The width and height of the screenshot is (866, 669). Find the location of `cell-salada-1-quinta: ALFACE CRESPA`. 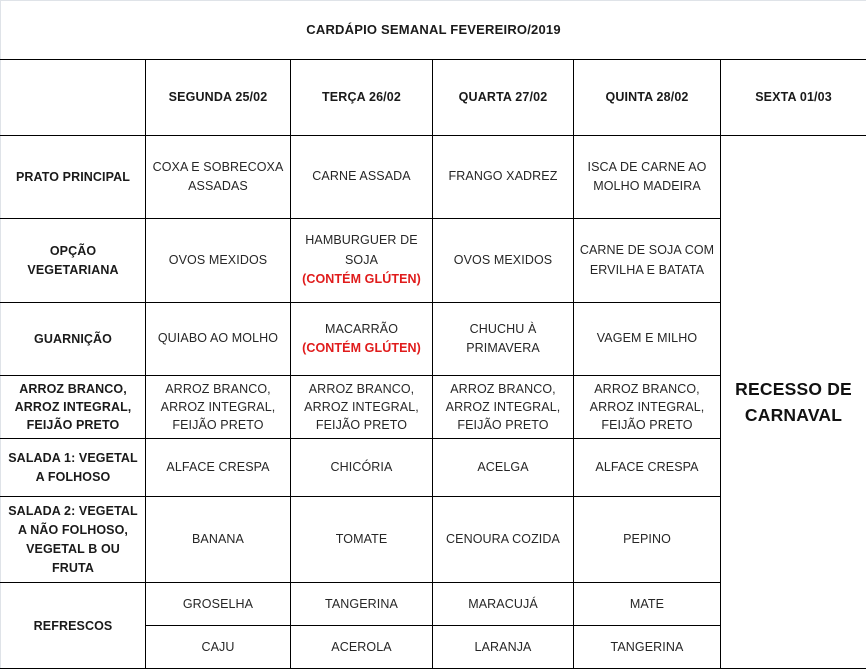

cell-salada-1-quinta: ALFACE CRESPA is located at coordinates (647, 468).